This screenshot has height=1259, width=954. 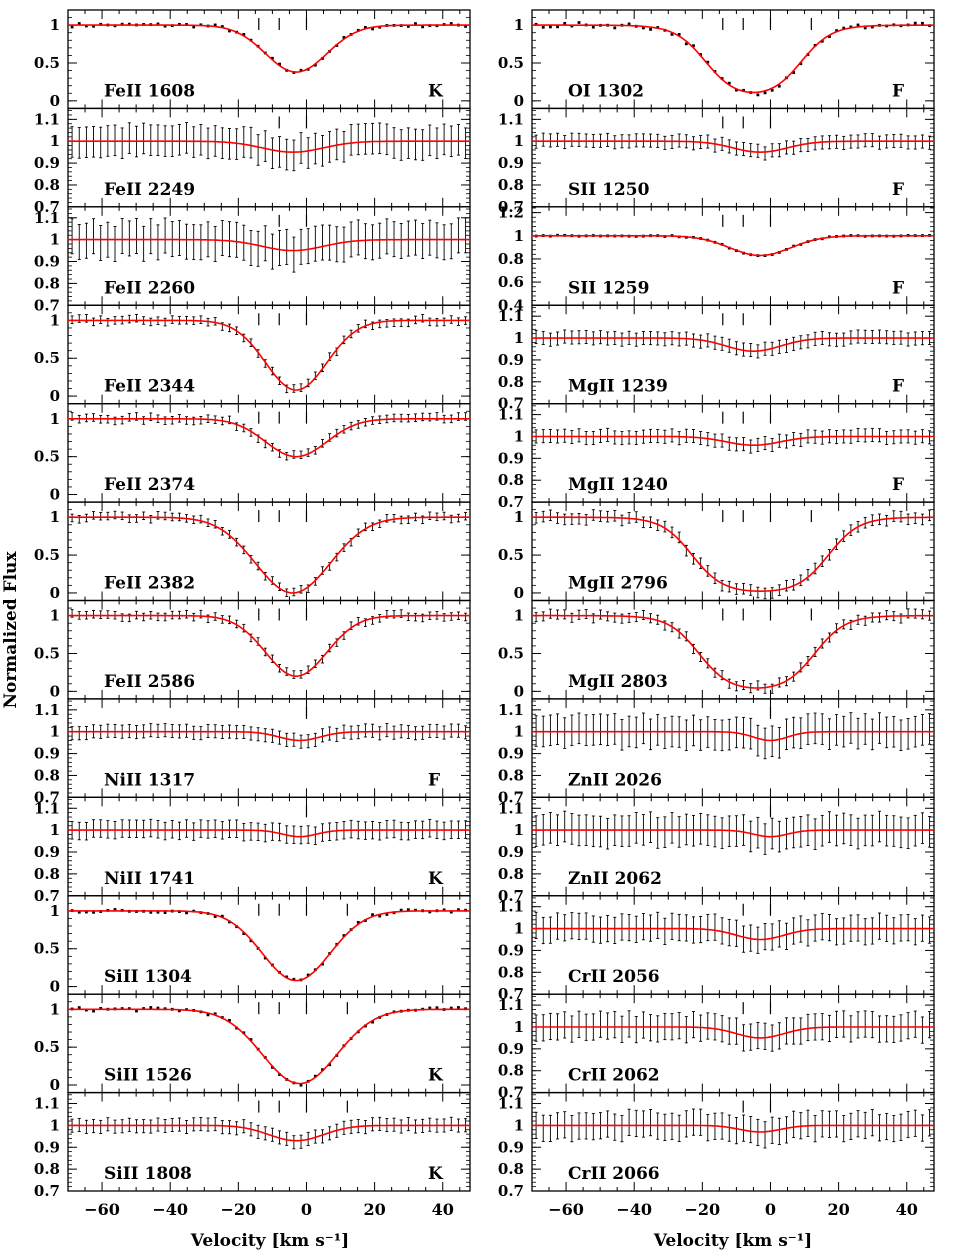 I want to click on panel-oi-1302: 1 0.5 0 OI 1302 F, so click(x=716, y=59).